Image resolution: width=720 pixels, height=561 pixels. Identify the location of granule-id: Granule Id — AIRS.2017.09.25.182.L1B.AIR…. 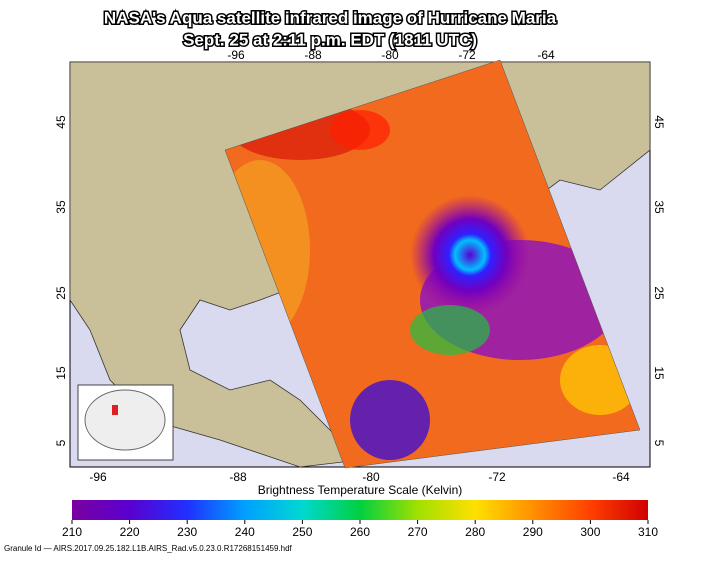
(148, 548).